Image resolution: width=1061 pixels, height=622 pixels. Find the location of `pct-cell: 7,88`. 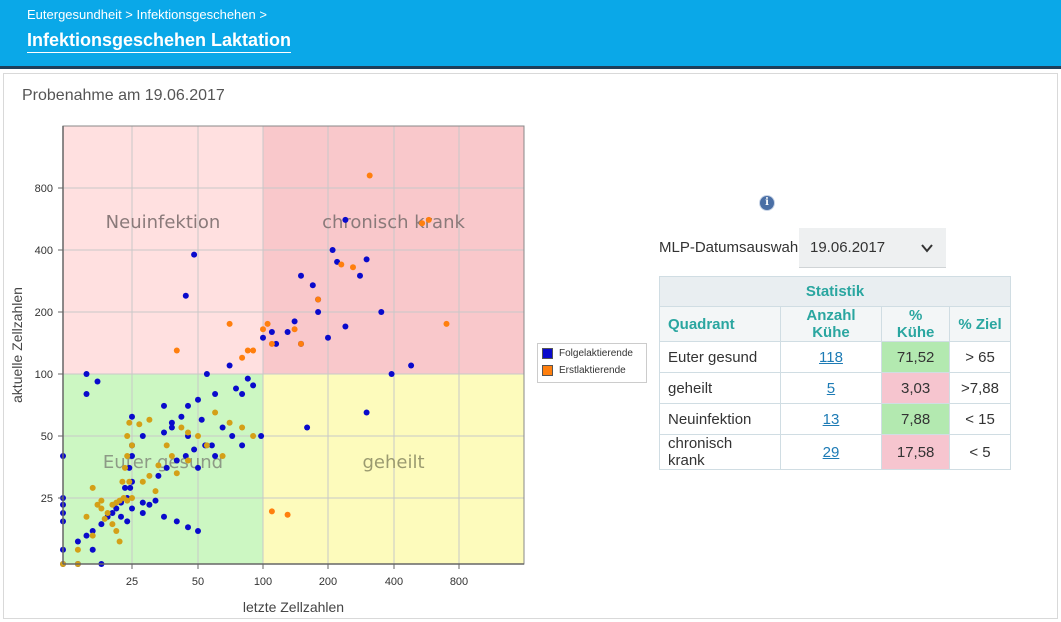

pct-cell: 7,88 is located at coordinates (916, 419).